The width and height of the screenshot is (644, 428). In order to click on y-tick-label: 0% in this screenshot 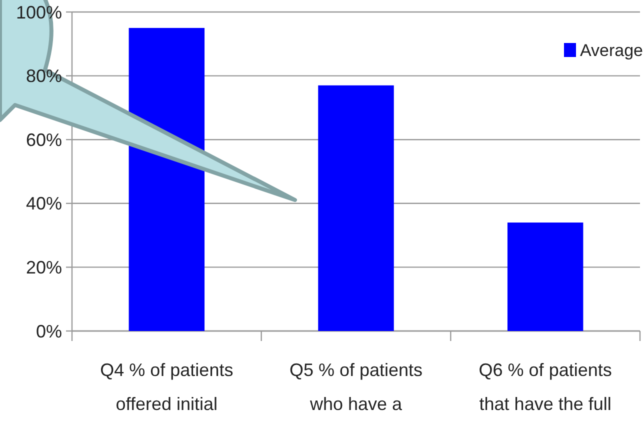, I will do `click(49, 331)`.